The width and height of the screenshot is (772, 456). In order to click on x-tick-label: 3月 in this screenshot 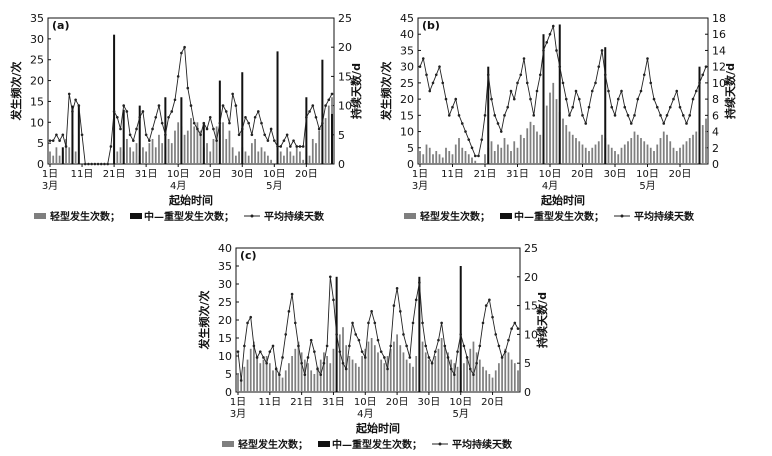, I will do `click(50, 186)`.